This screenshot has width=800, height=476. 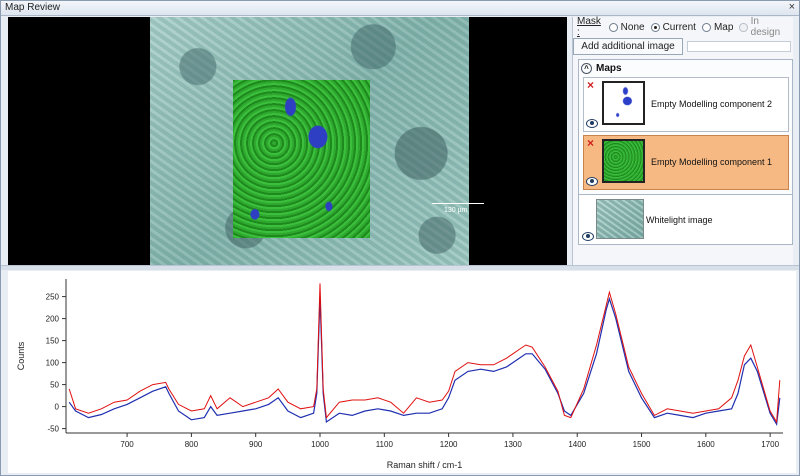 What do you see at coordinates (765, 27) in the screenshot?
I see `mask-option-label: In design` at bounding box center [765, 27].